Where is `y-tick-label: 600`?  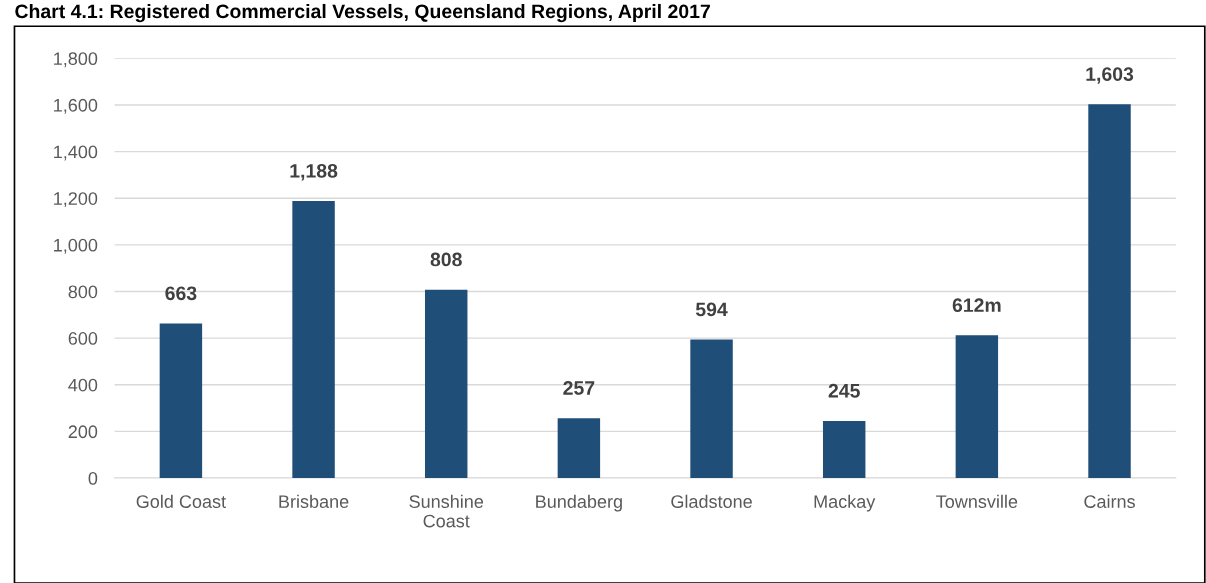
y-tick-label: 600 is located at coordinates (83, 338).